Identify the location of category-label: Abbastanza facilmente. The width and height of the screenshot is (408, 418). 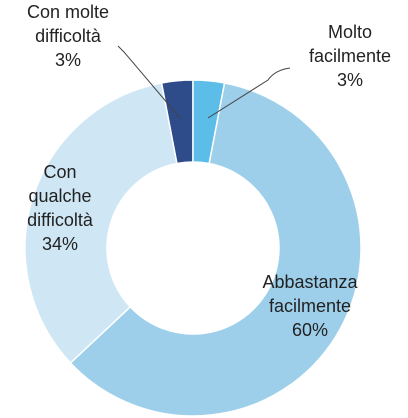
(310, 294).